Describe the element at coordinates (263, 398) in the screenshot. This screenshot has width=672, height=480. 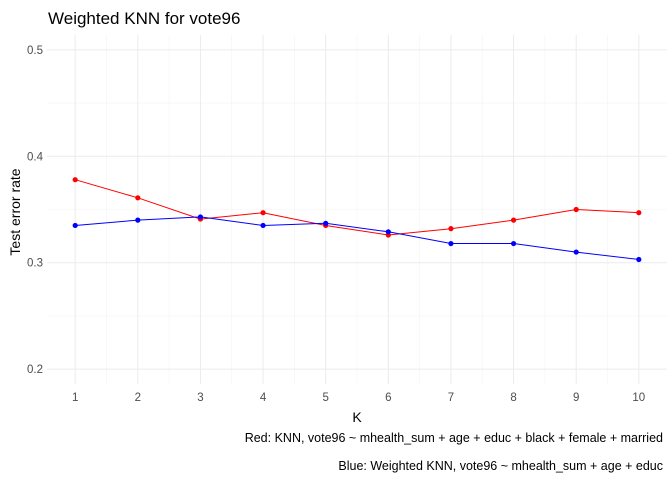
I see `x-tick-label: 4` at that location.